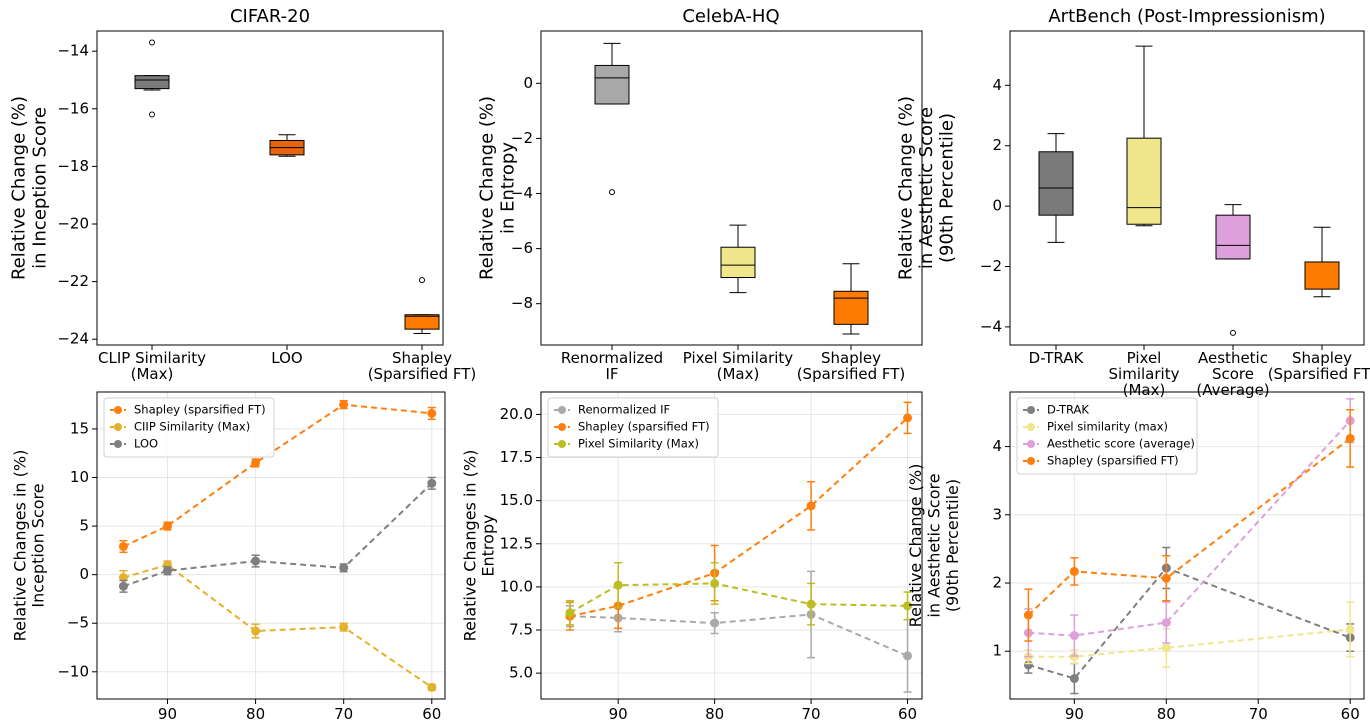  I want to click on y-tick-label: −5, so click(78, 623).